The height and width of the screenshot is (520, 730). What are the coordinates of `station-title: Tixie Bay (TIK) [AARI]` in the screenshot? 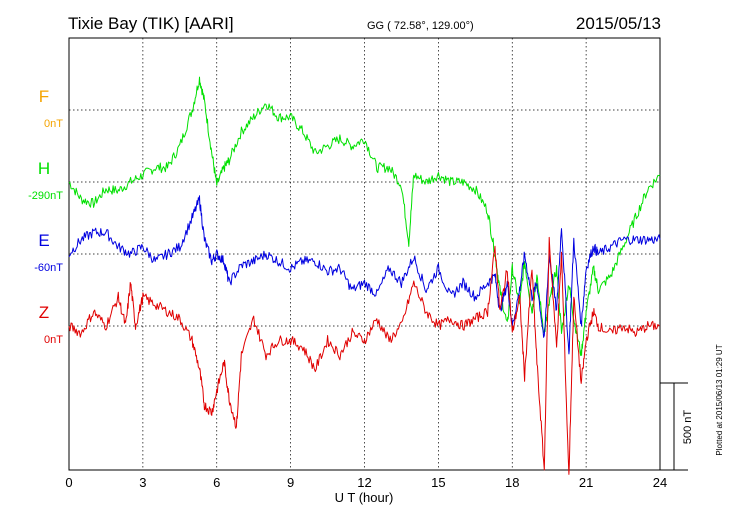 It's located at (151, 23).